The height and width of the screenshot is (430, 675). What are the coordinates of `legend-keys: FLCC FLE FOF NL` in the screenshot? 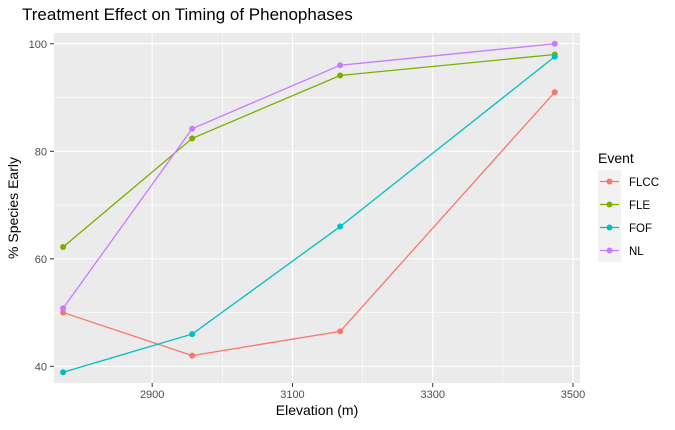 It's located at (628, 216).